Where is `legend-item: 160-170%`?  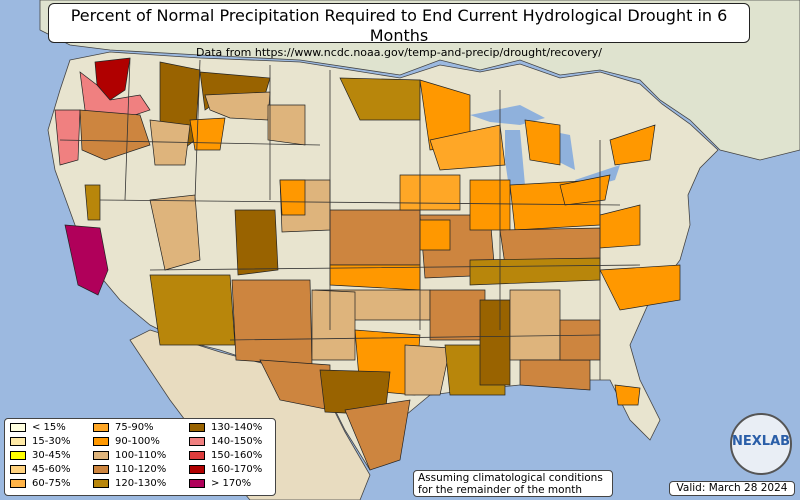
legend-item: 160-170% is located at coordinates (225, 470).